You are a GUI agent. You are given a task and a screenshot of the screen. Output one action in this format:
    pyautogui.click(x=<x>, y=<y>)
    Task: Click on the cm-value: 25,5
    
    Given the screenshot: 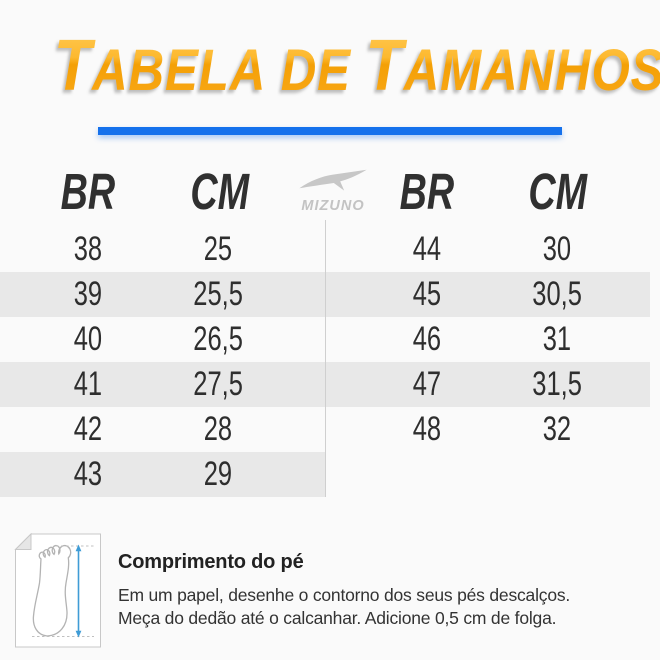 What is the action you would take?
    pyautogui.click(x=218, y=294)
    